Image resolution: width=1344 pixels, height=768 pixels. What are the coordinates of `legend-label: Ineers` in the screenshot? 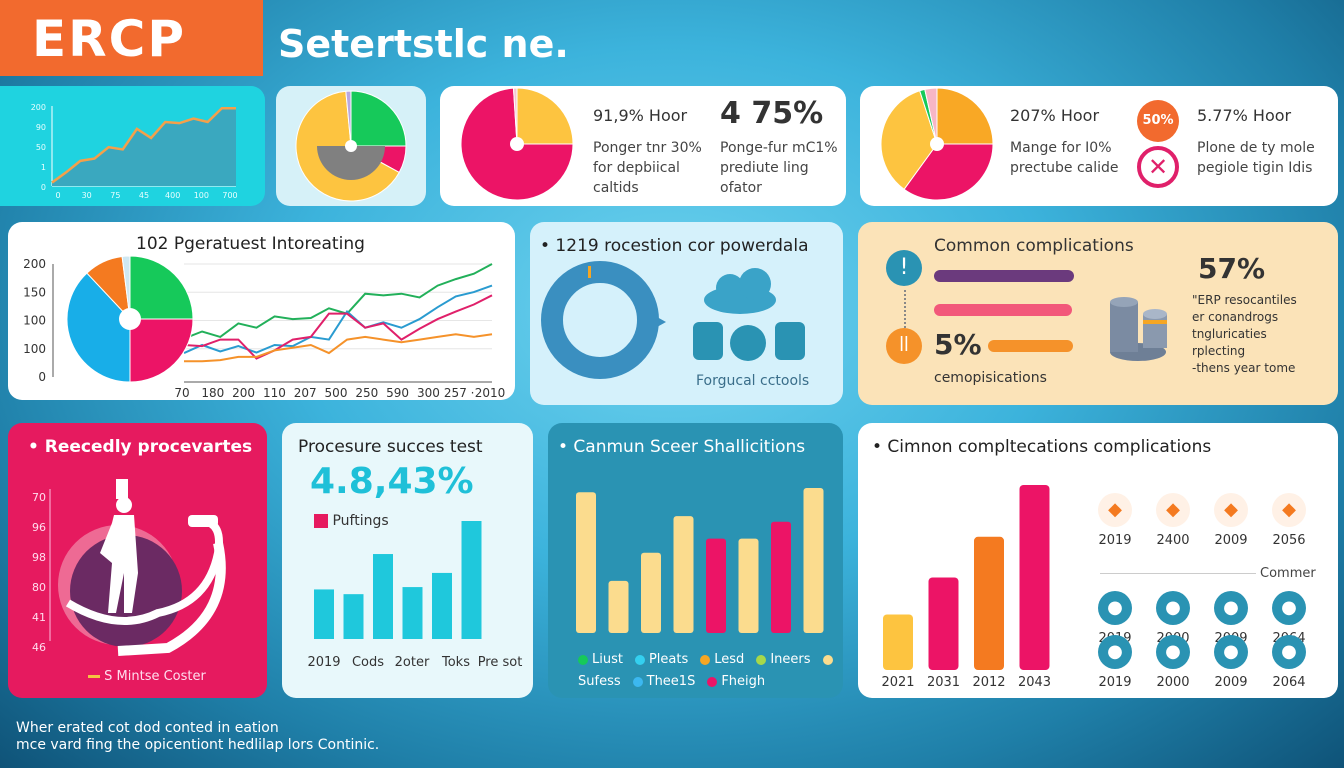 It's located at (790, 659).